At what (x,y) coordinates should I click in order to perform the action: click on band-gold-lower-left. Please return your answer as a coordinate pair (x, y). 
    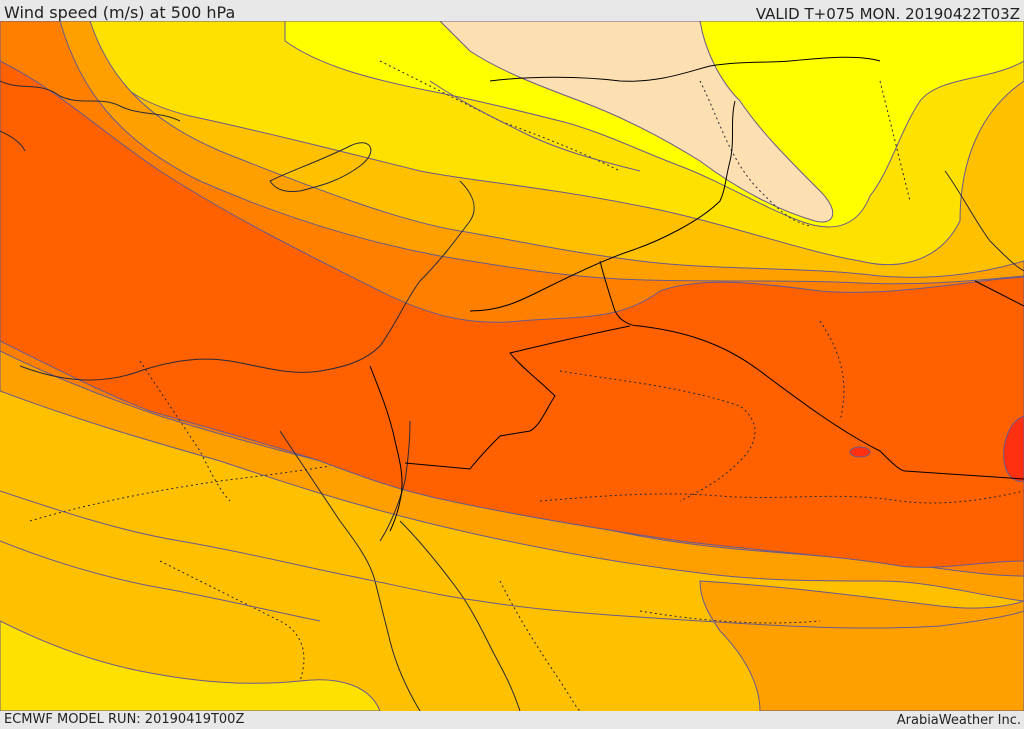
    Looking at the image, I should click on (190, 665).